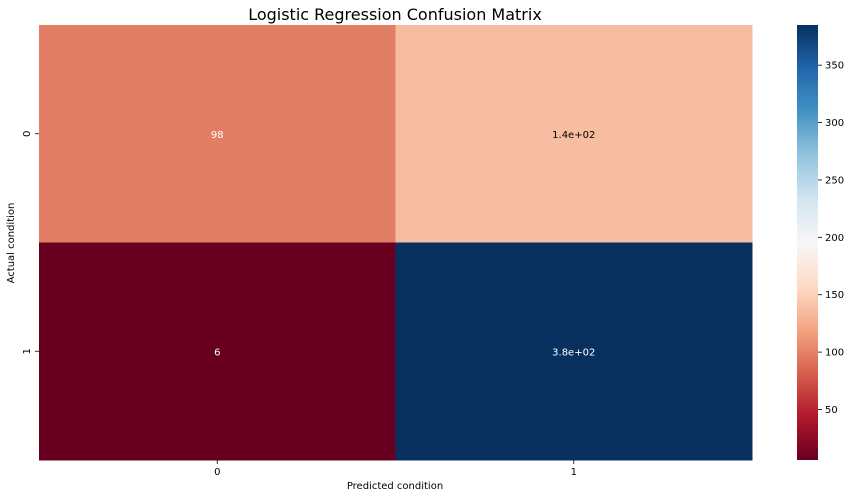 This screenshot has height=498, width=852. I want to click on chart-title: Logistic Regression Confusion Matrix, so click(395, 14).